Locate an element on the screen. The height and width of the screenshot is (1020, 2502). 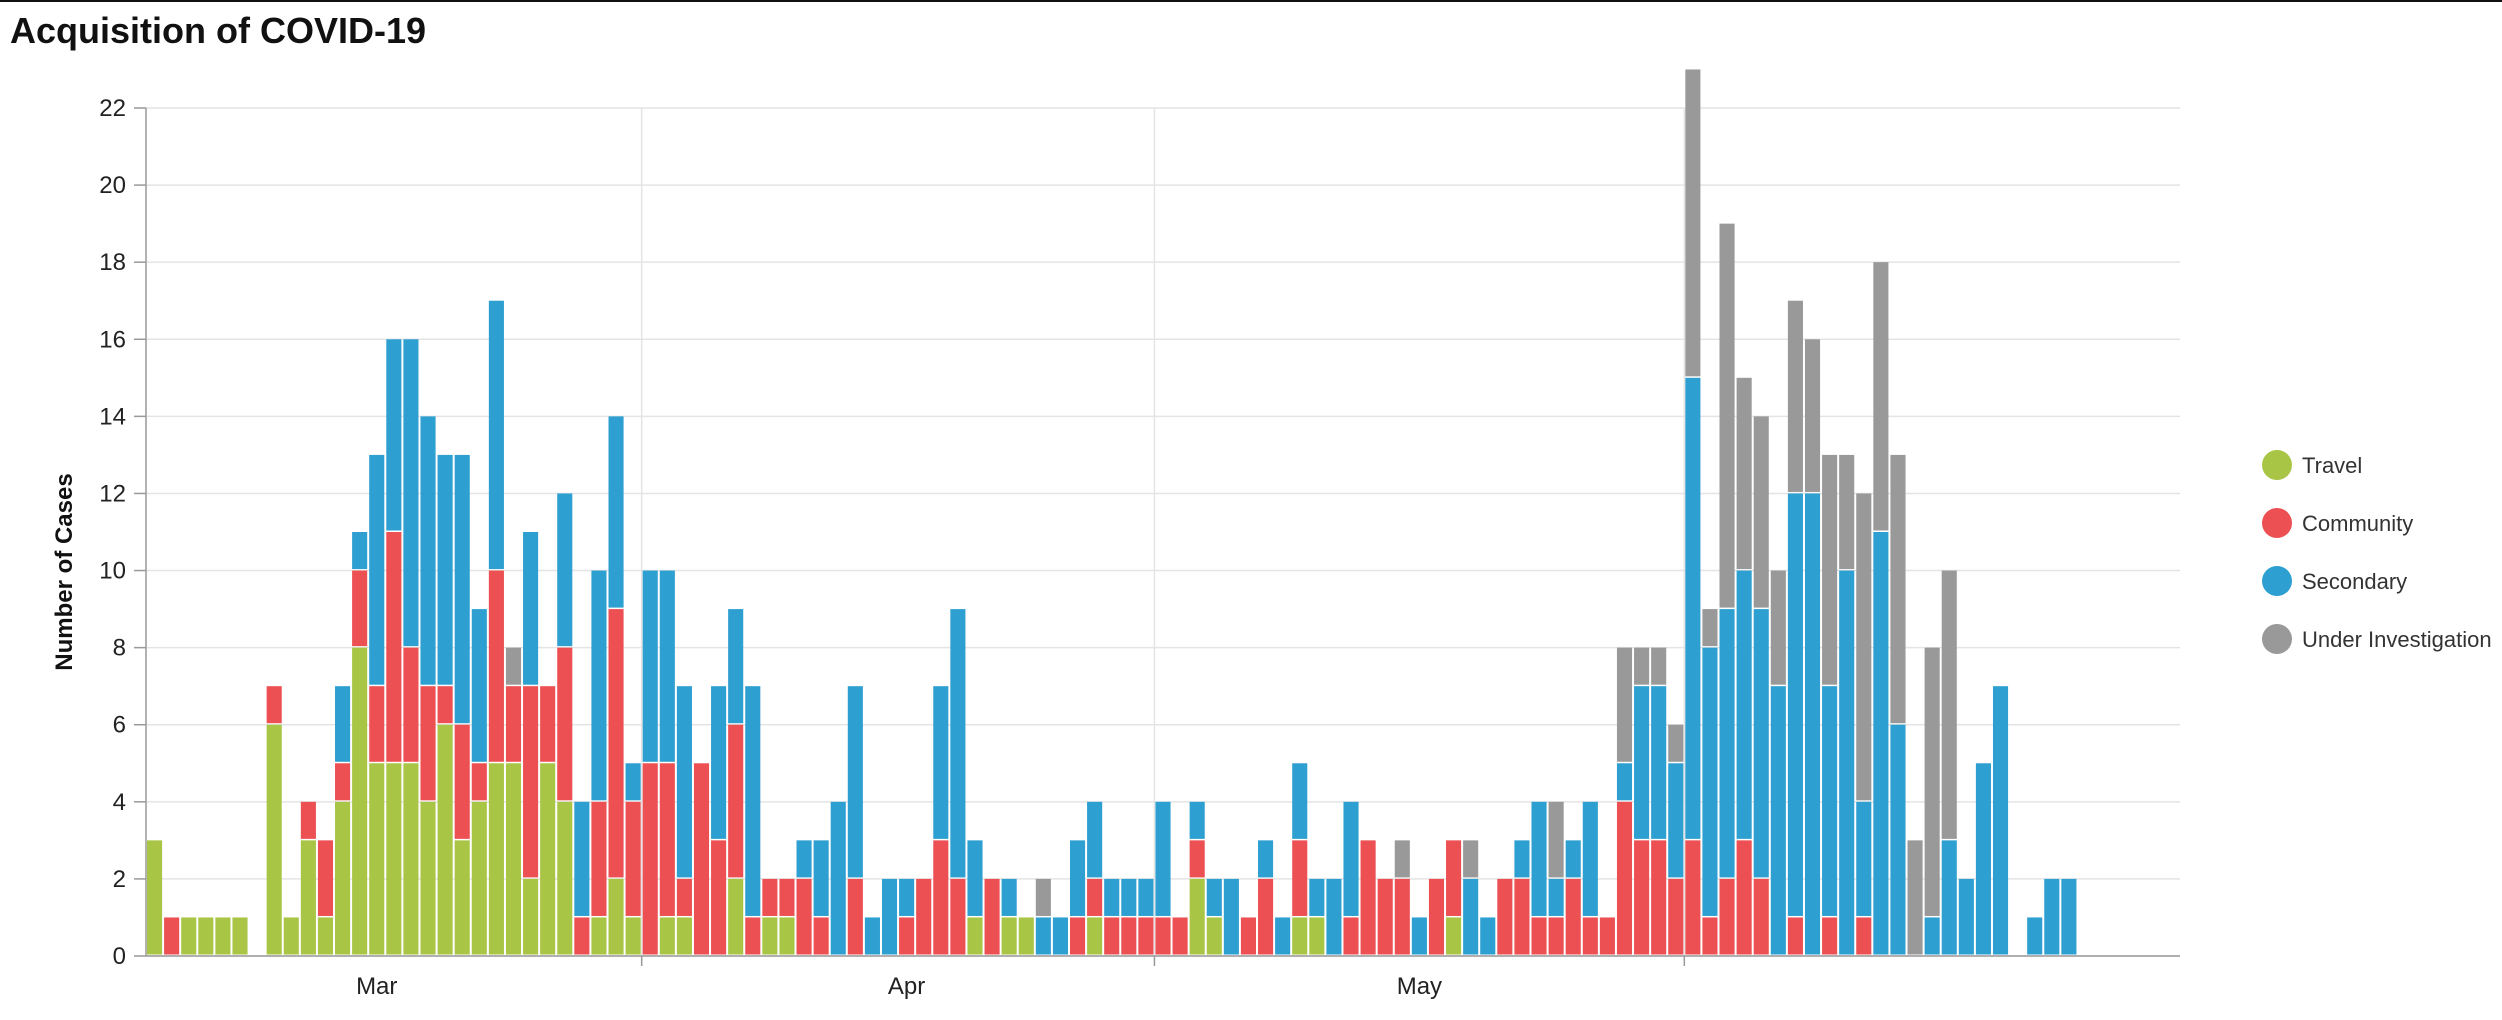
y-tick-label: 18 is located at coordinates (112, 262).